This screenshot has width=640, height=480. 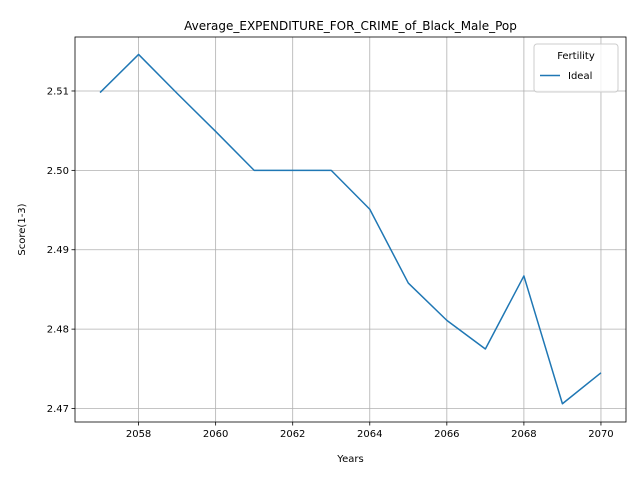 I want to click on x-tick-label: 2068, so click(x=523, y=434).